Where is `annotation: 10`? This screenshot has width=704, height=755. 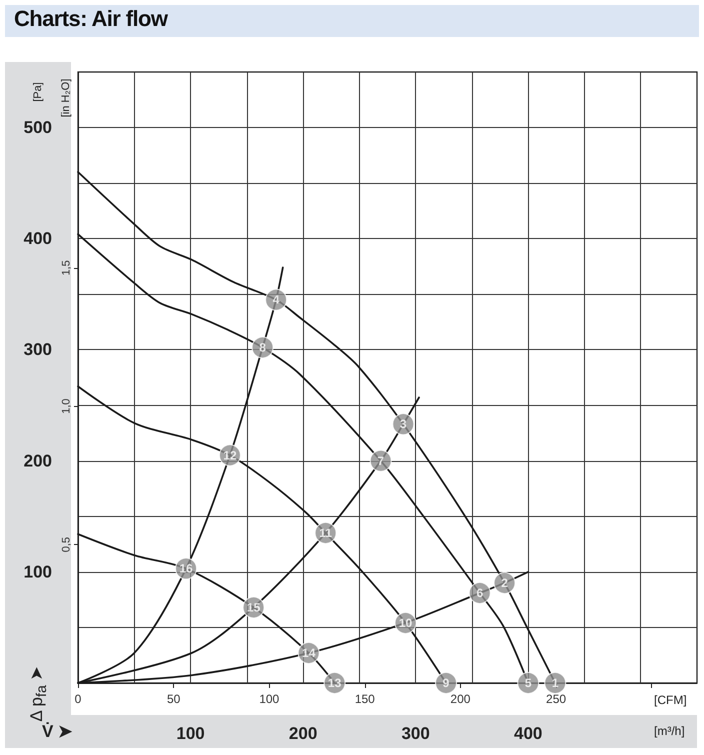
annotation: 10 is located at coordinates (405, 623).